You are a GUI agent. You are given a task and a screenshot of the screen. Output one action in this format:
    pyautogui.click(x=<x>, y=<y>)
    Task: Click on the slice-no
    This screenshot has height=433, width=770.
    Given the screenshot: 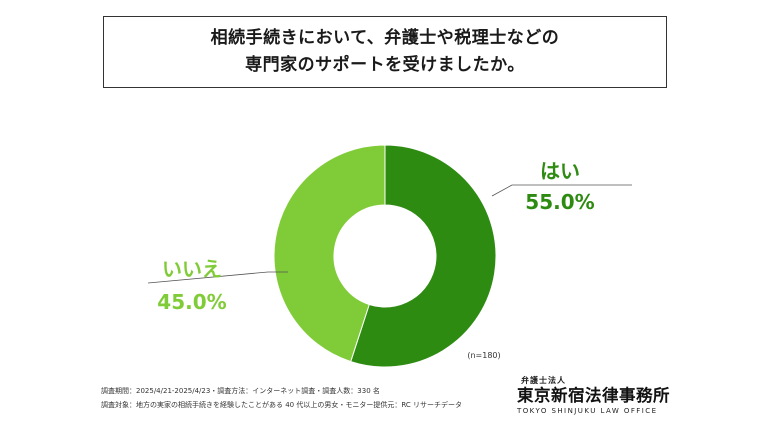 What is the action you would take?
    pyautogui.click(x=329, y=253)
    